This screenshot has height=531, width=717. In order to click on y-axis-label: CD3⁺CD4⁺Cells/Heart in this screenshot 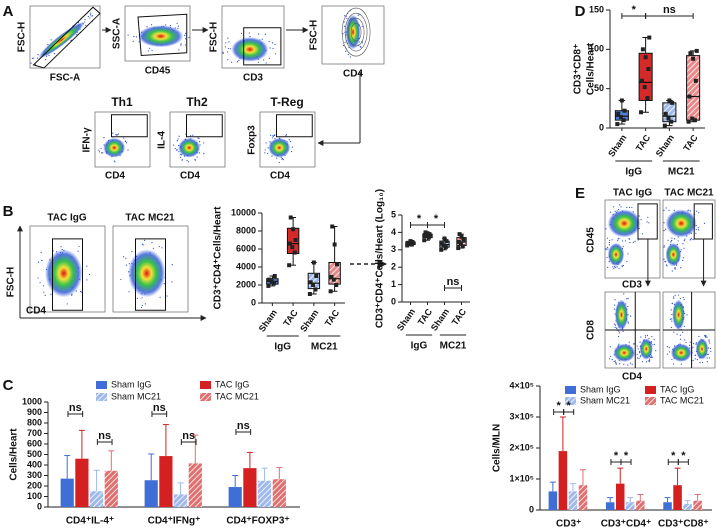, I will do `click(218, 257)`.